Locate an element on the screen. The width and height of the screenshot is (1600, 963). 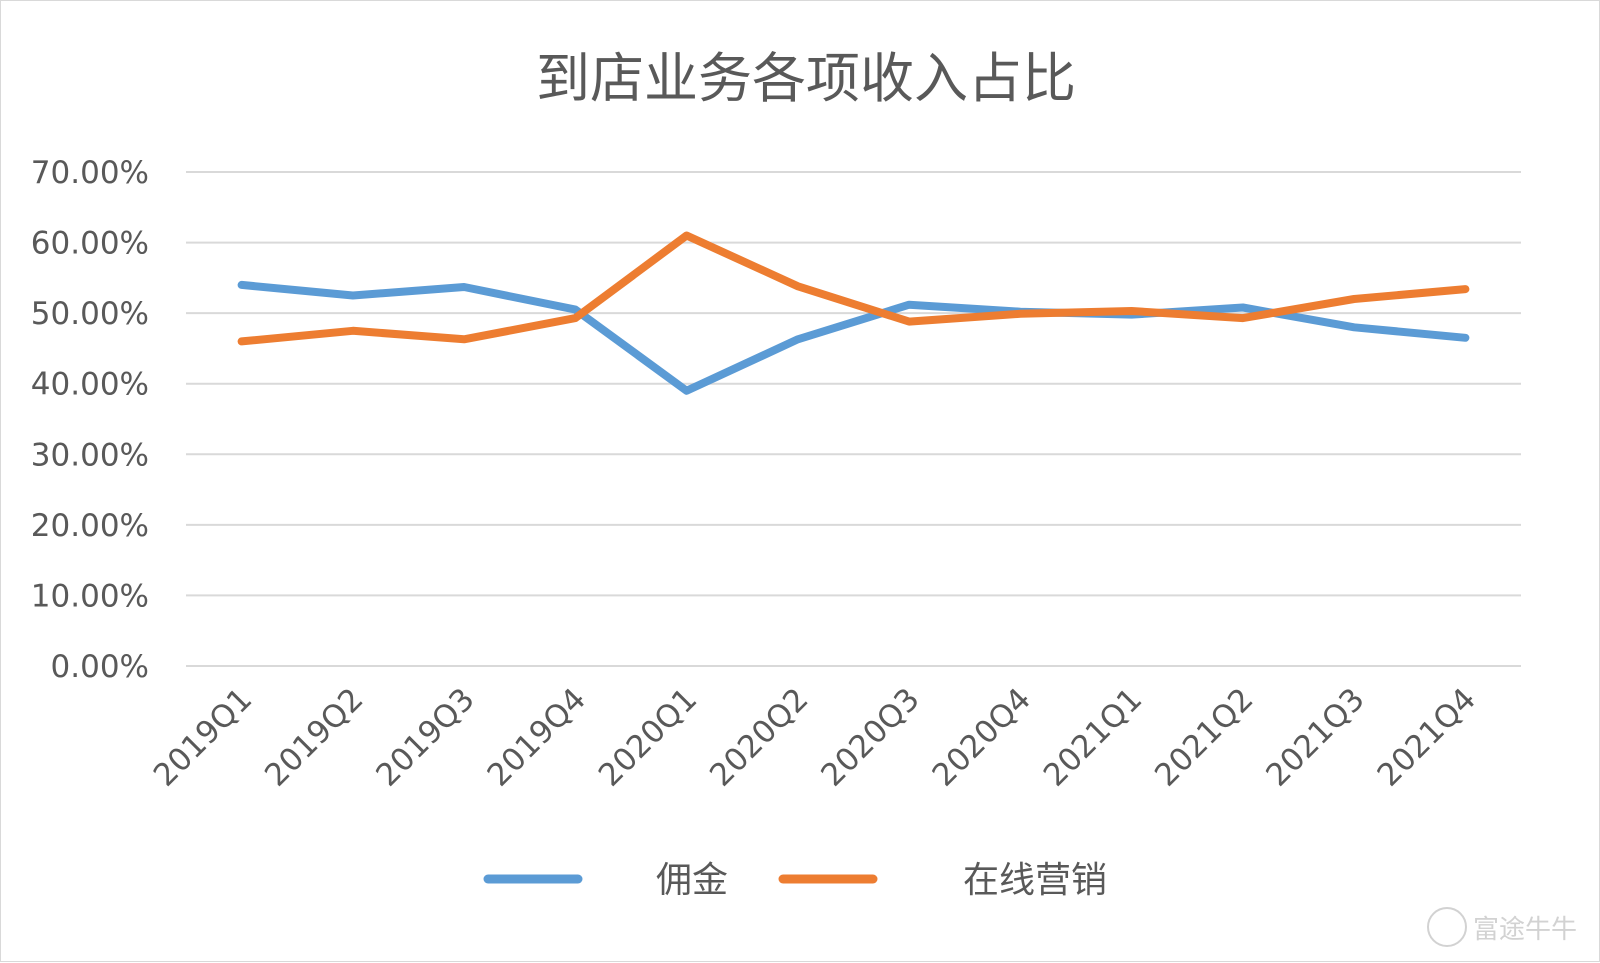
x-tick-label: 2021Q2 is located at coordinates (1204, 737).